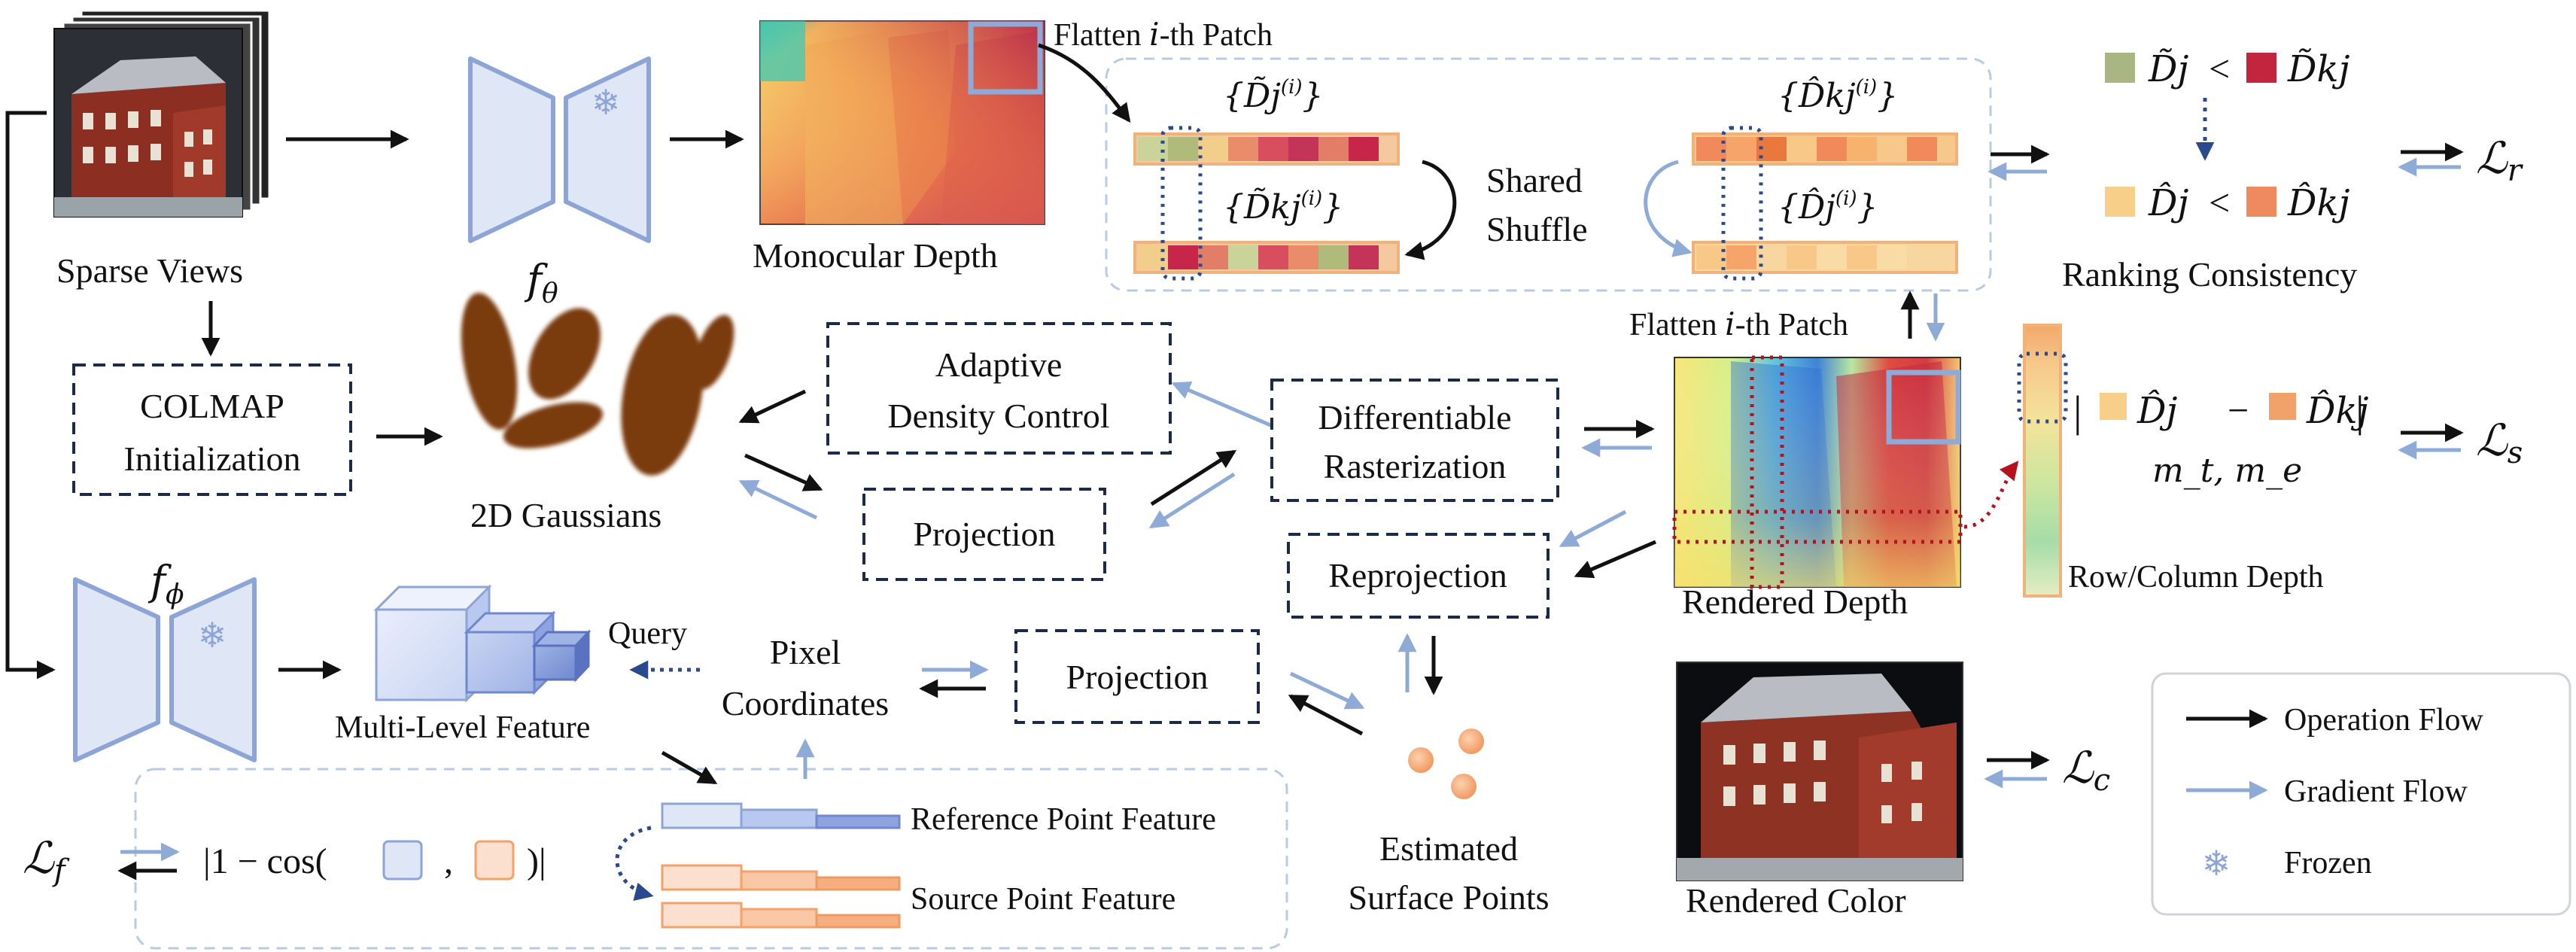 Image resolution: width=2576 pixels, height=952 pixels. What do you see at coordinates (1668, 208) in the screenshot?
I see `shuffle-arrow-right` at bounding box center [1668, 208].